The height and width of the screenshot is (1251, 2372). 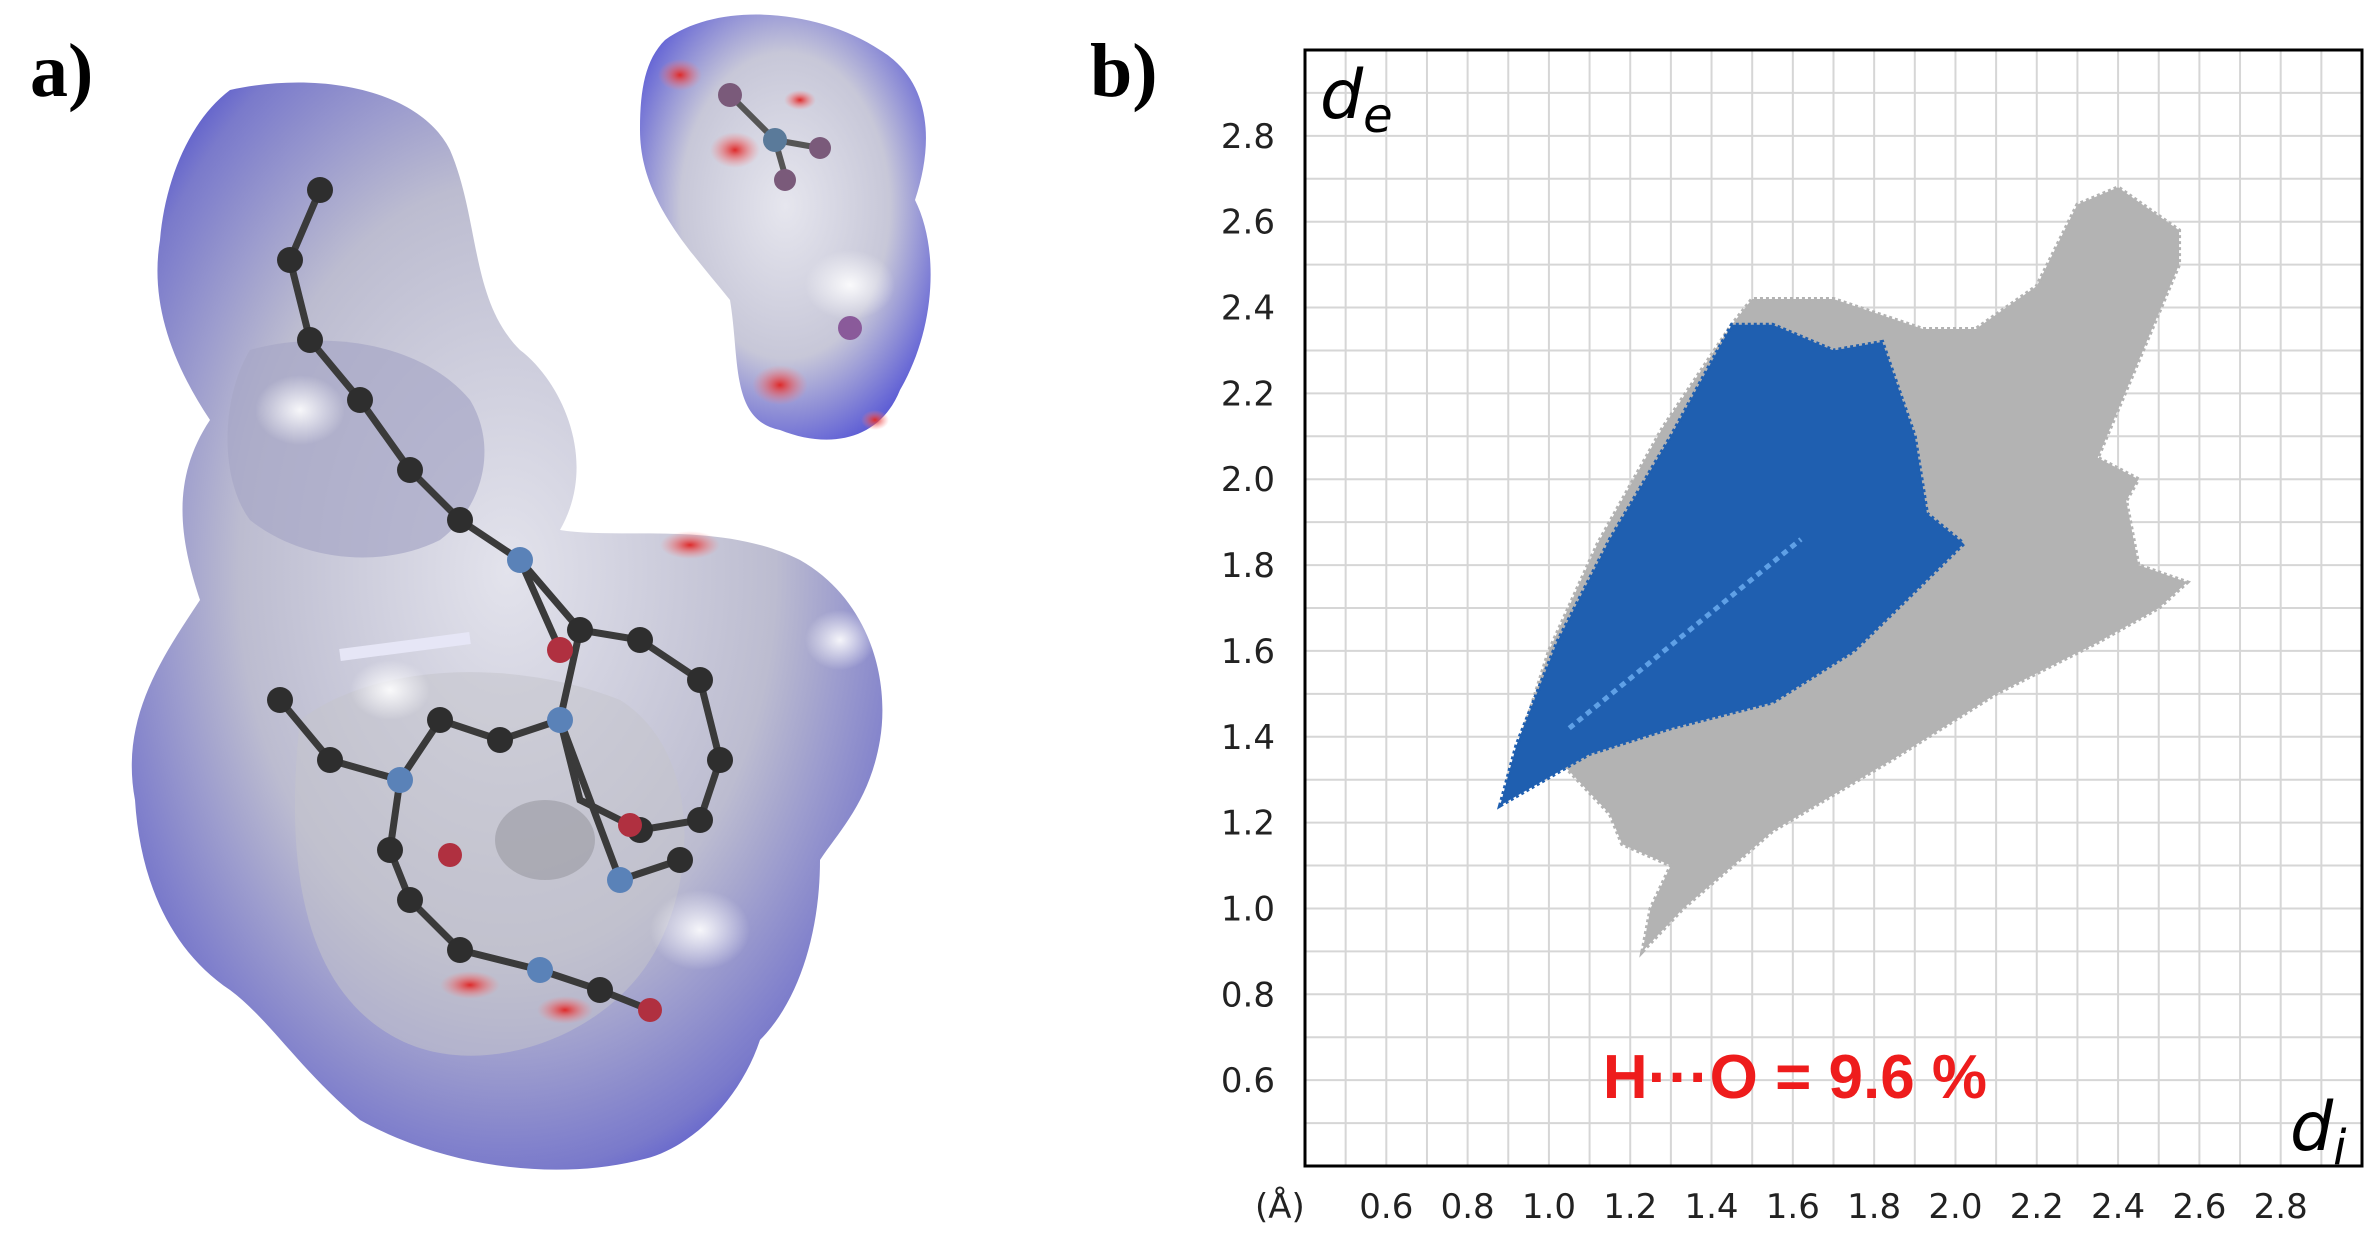 I want to click on x-tick-label: 2.6, so click(x=2199, y=1207).